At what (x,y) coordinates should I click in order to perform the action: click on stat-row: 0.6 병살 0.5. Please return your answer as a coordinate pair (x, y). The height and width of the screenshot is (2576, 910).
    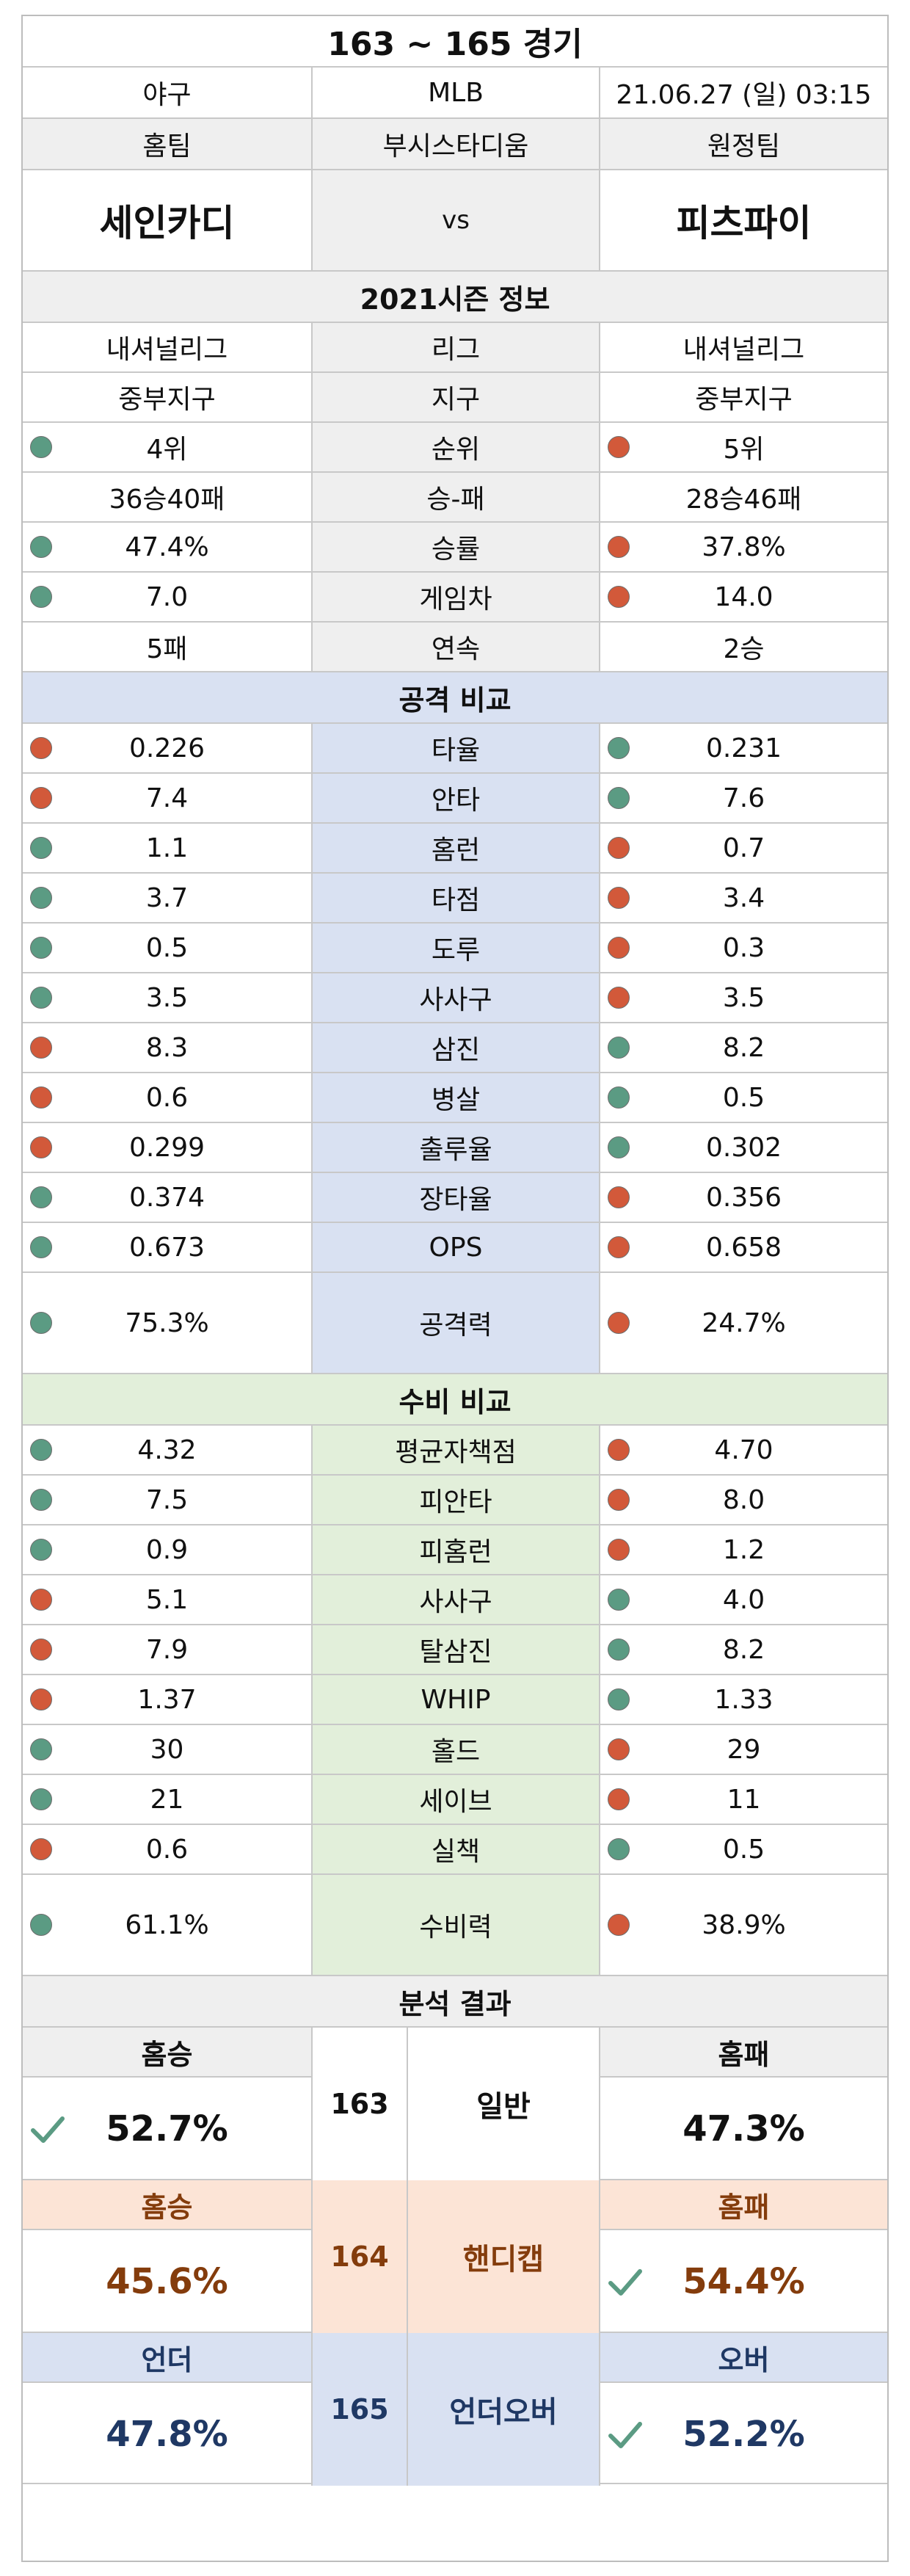
    Looking at the image, I should click on (455, 1098).